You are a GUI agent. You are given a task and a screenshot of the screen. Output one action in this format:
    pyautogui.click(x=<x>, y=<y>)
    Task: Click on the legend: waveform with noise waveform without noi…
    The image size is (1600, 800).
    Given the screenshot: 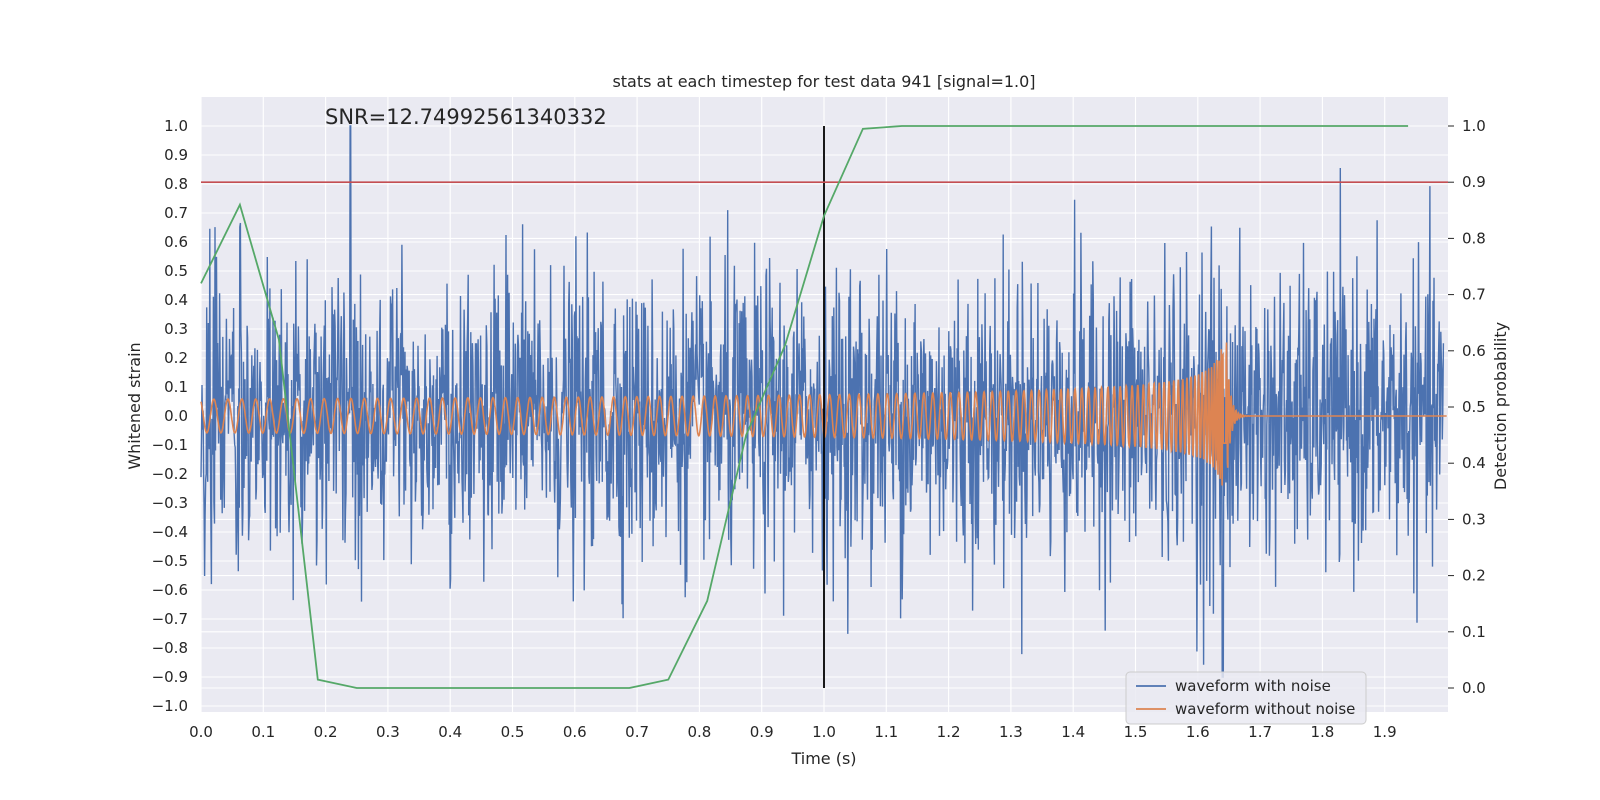 What is the action you would take?
    pyautogui.click(x=1246, y=698)
    